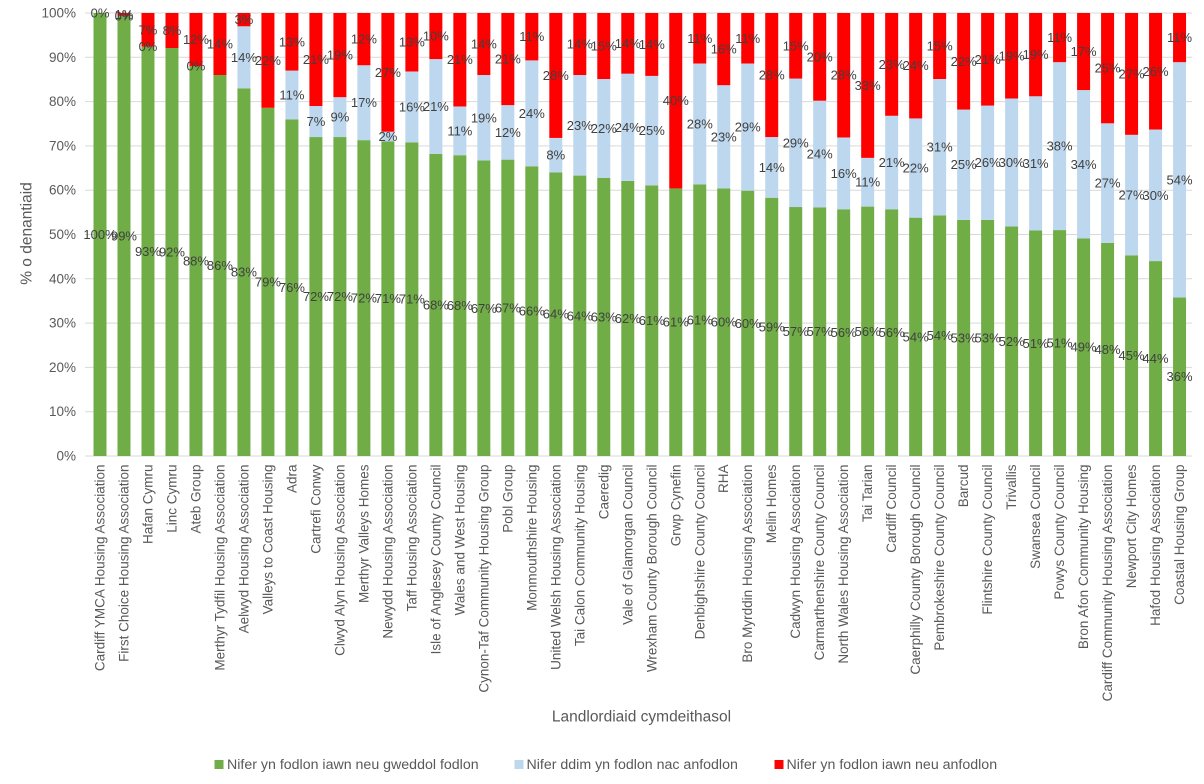  Describe the element at coordinates (244, 272) in the screenshot. I see `svg-text: 83%` at that location.